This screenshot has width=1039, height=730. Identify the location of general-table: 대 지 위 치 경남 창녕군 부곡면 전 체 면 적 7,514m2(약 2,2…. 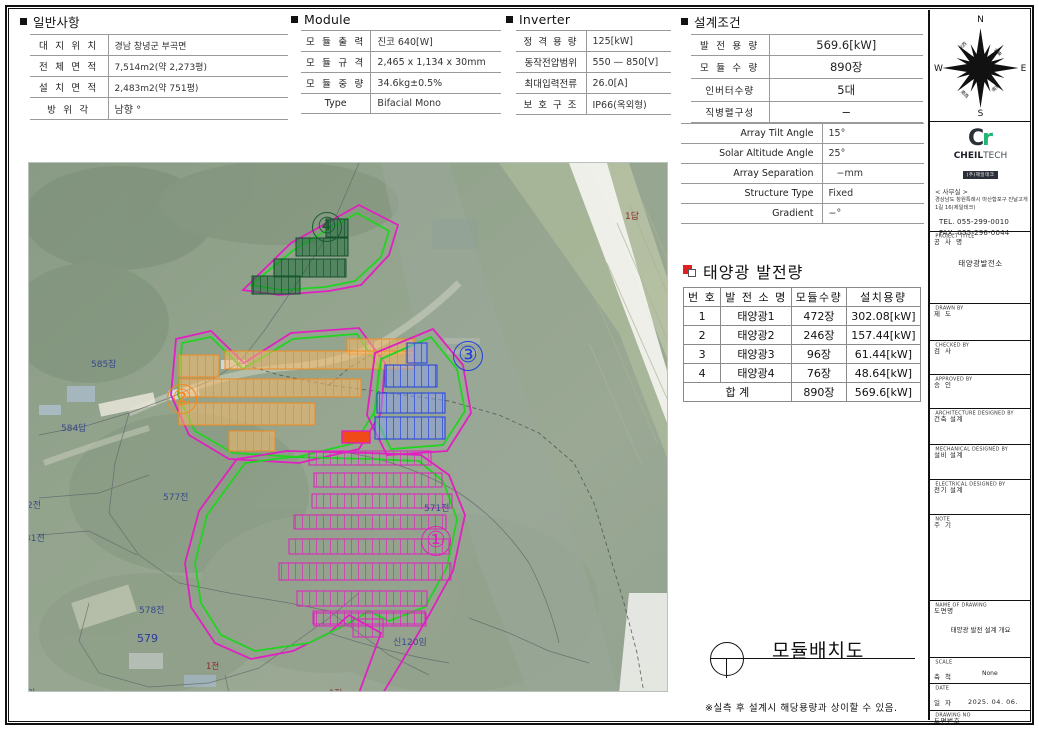
(159, 77).